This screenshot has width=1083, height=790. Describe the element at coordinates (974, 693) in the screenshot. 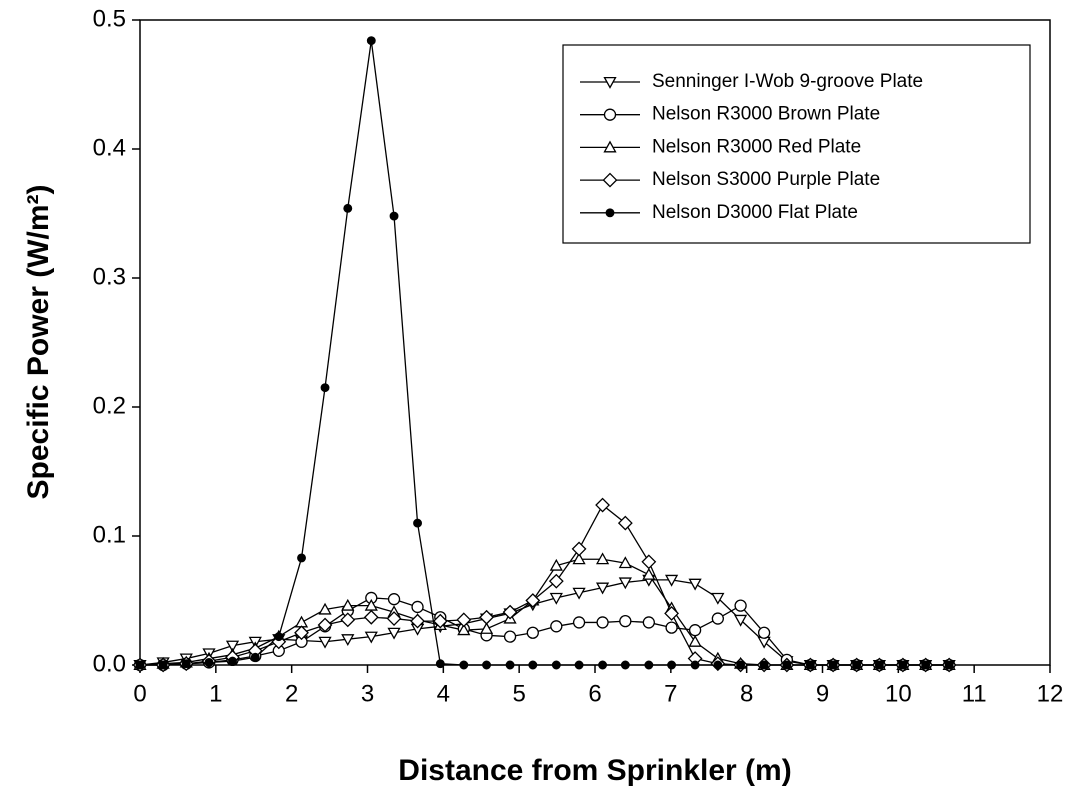

I see `x-tick-label: 11` at that location.